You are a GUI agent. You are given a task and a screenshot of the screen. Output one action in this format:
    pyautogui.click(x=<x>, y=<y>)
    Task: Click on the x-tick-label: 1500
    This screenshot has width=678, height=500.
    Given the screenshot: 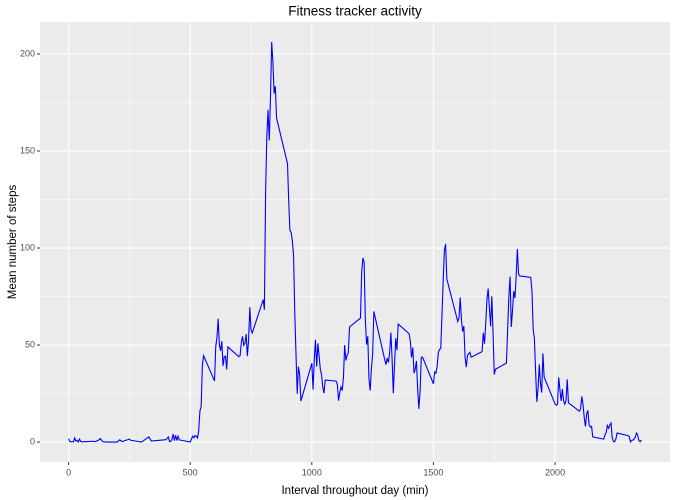 What is the action you would take?
    pyautogui.click(x=433, y=472)
    